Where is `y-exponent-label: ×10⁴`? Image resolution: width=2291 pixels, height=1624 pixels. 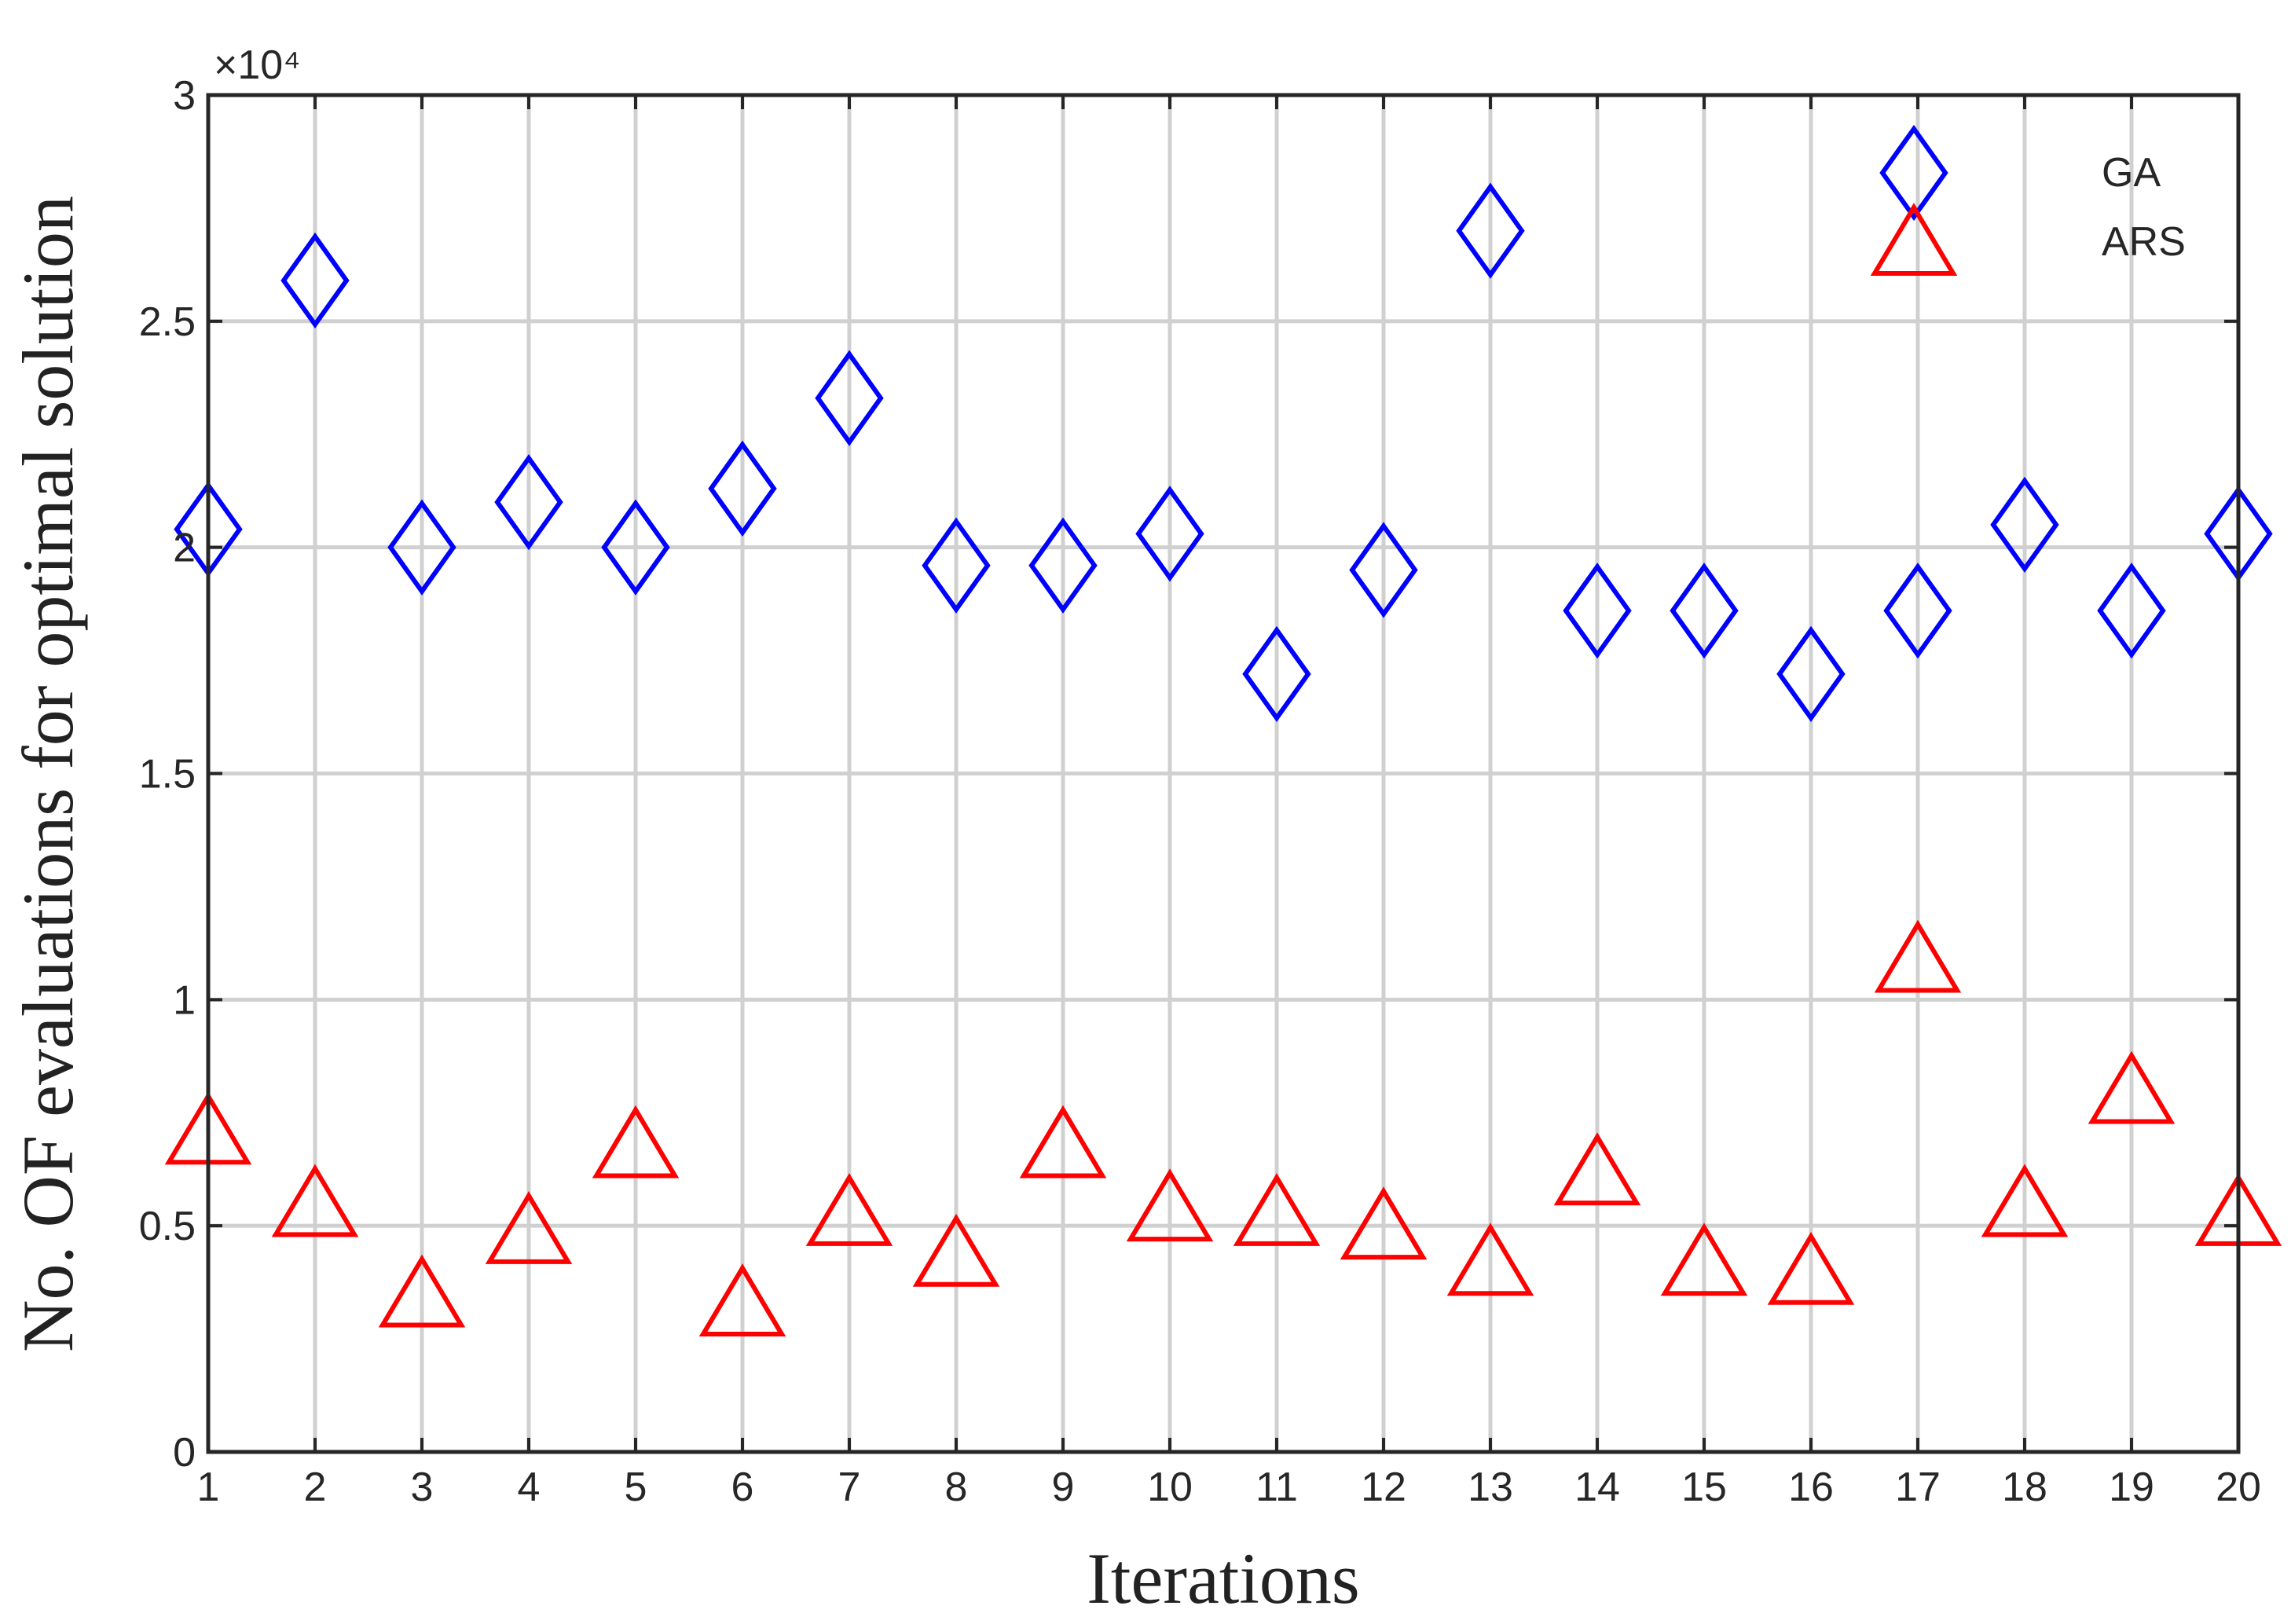 y-exponent-label: ×10⁴ is located at coordinates (257, 65).